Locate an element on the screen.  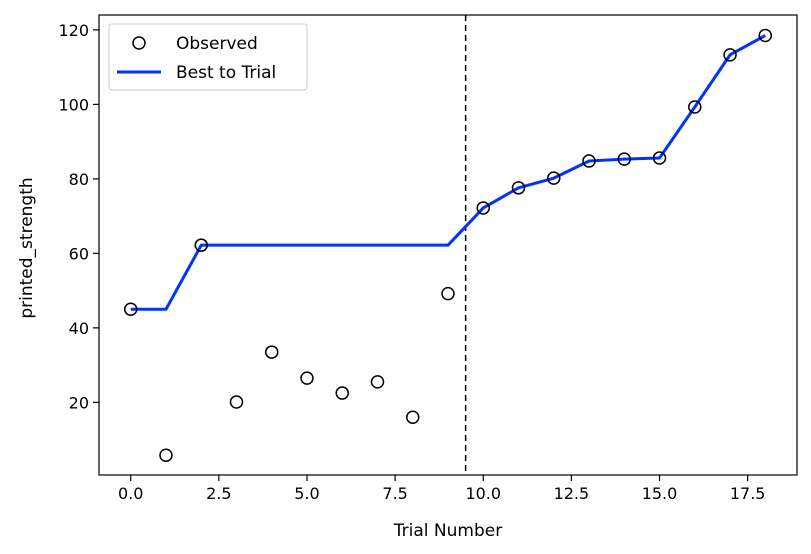
y-tick-label: 60 is located at coordinates (79, 253).